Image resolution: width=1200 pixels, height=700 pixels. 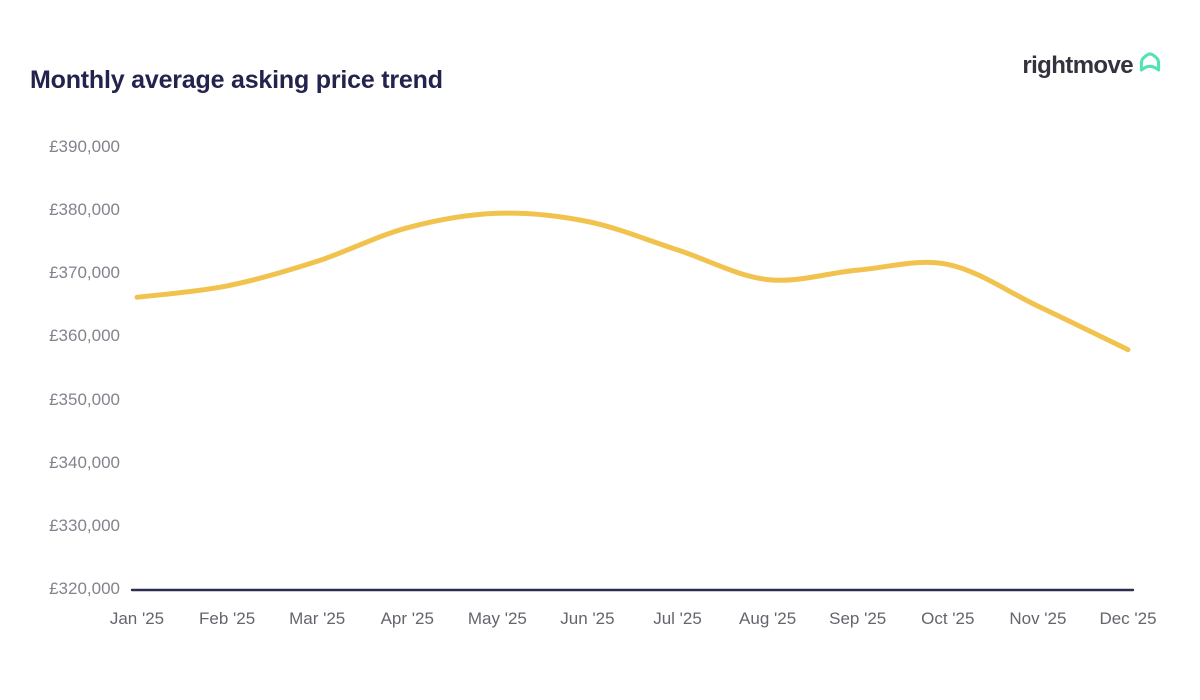 I want to click on y-axis-tick-label: £390,000, so click(x=84, y=146).